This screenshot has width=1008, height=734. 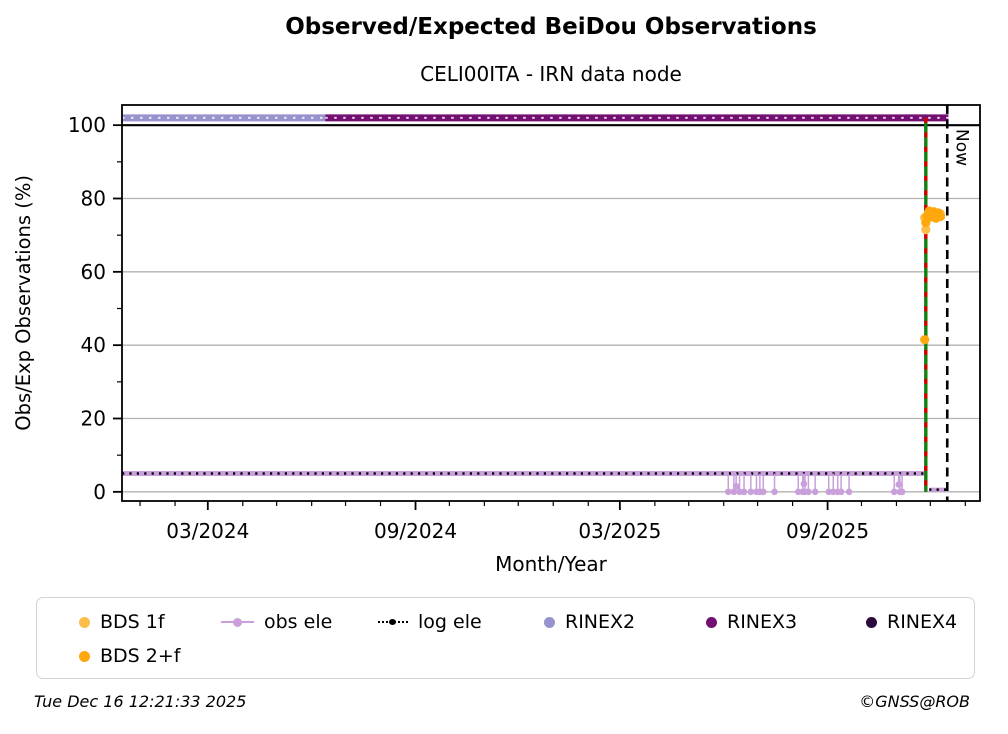 I want to click on chart-title: Observed/Expected BeiDou Observations, so click(x=551, y=27).